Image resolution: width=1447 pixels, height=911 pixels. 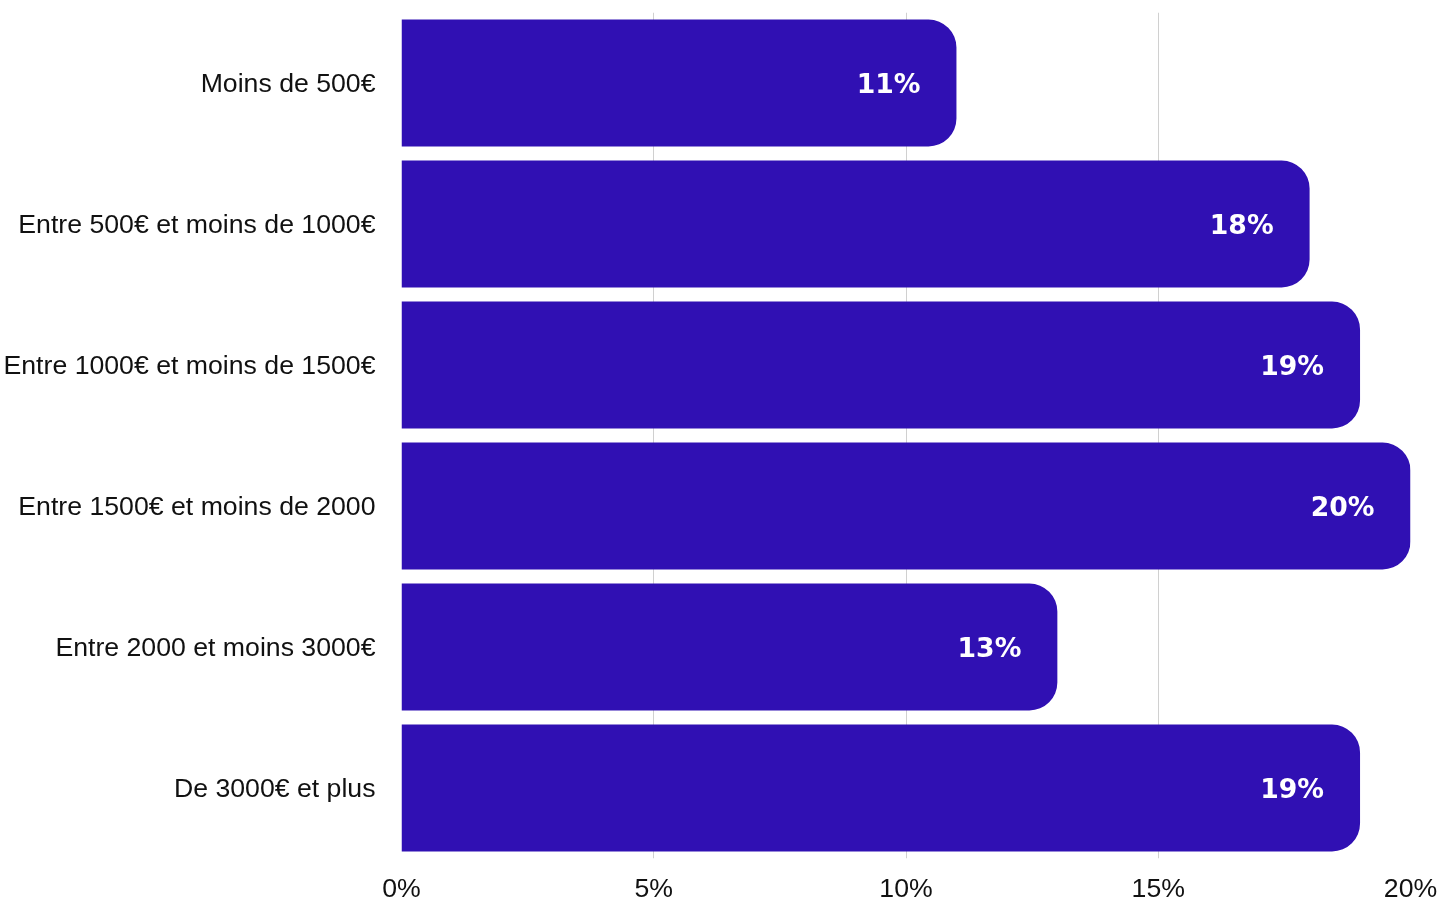 I want to click on x-tick-label: 10%, so click(x=906, y=887).